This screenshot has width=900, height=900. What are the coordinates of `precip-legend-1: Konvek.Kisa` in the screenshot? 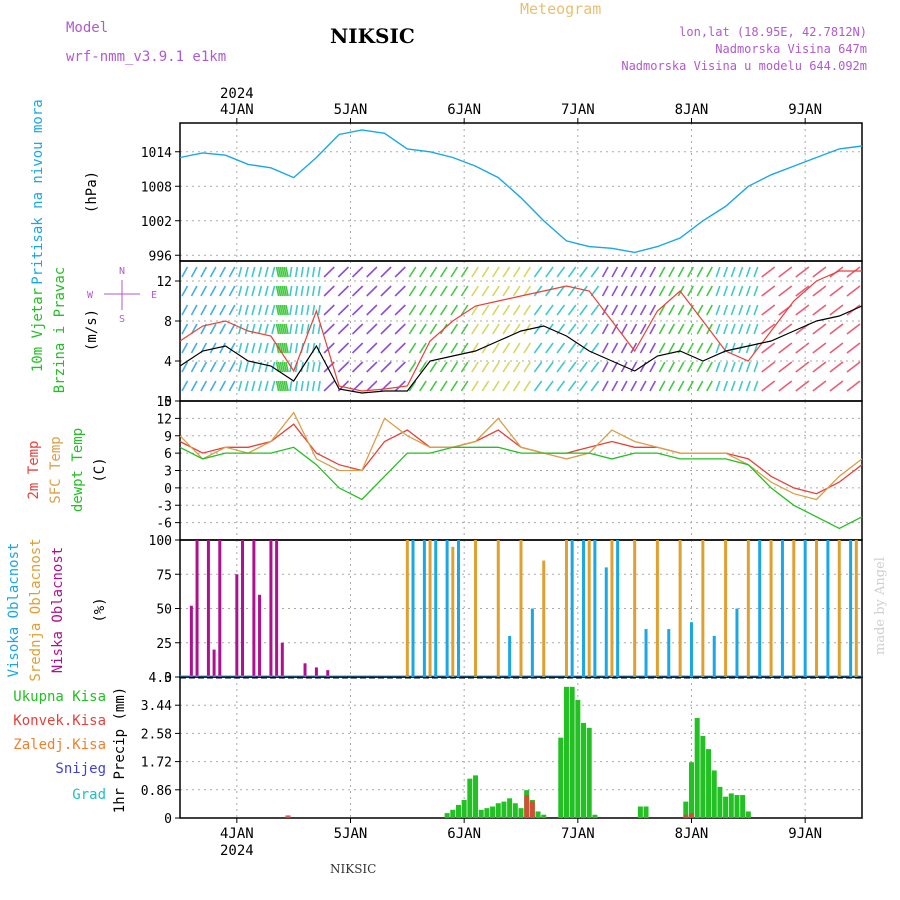 It's located at (59, 721).